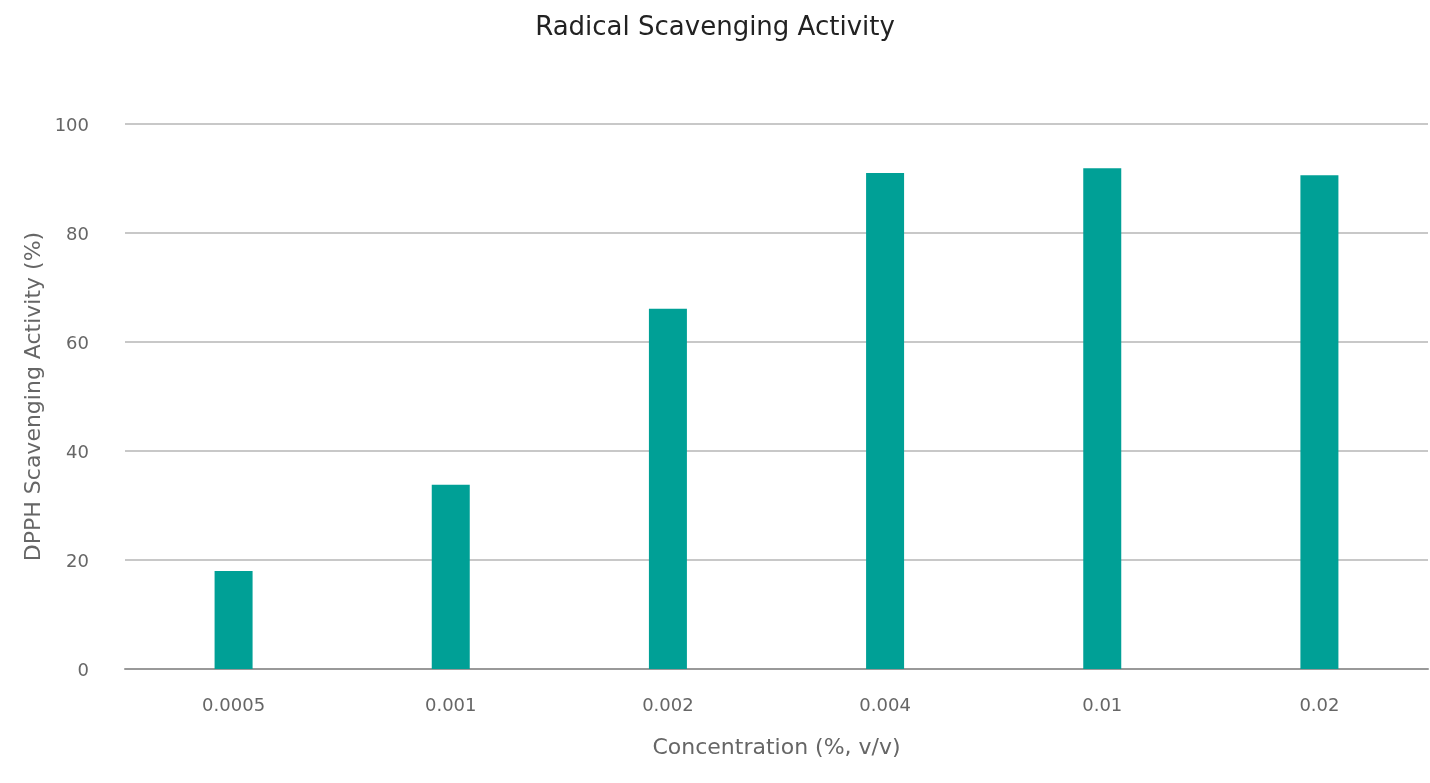 The height and width of the screenshot is (783, 1430). I want to click on x-tick-label: 0.0005, so click(234, 704).